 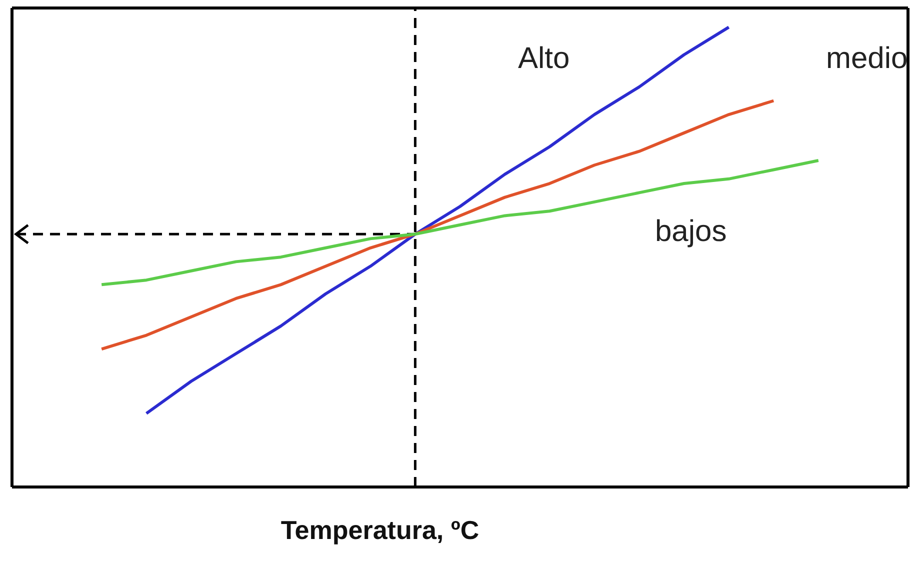 What do you see at coordinates (544, 59) in the screenshot?
I see `series-label: Alto` at bounding box center [544, 59].